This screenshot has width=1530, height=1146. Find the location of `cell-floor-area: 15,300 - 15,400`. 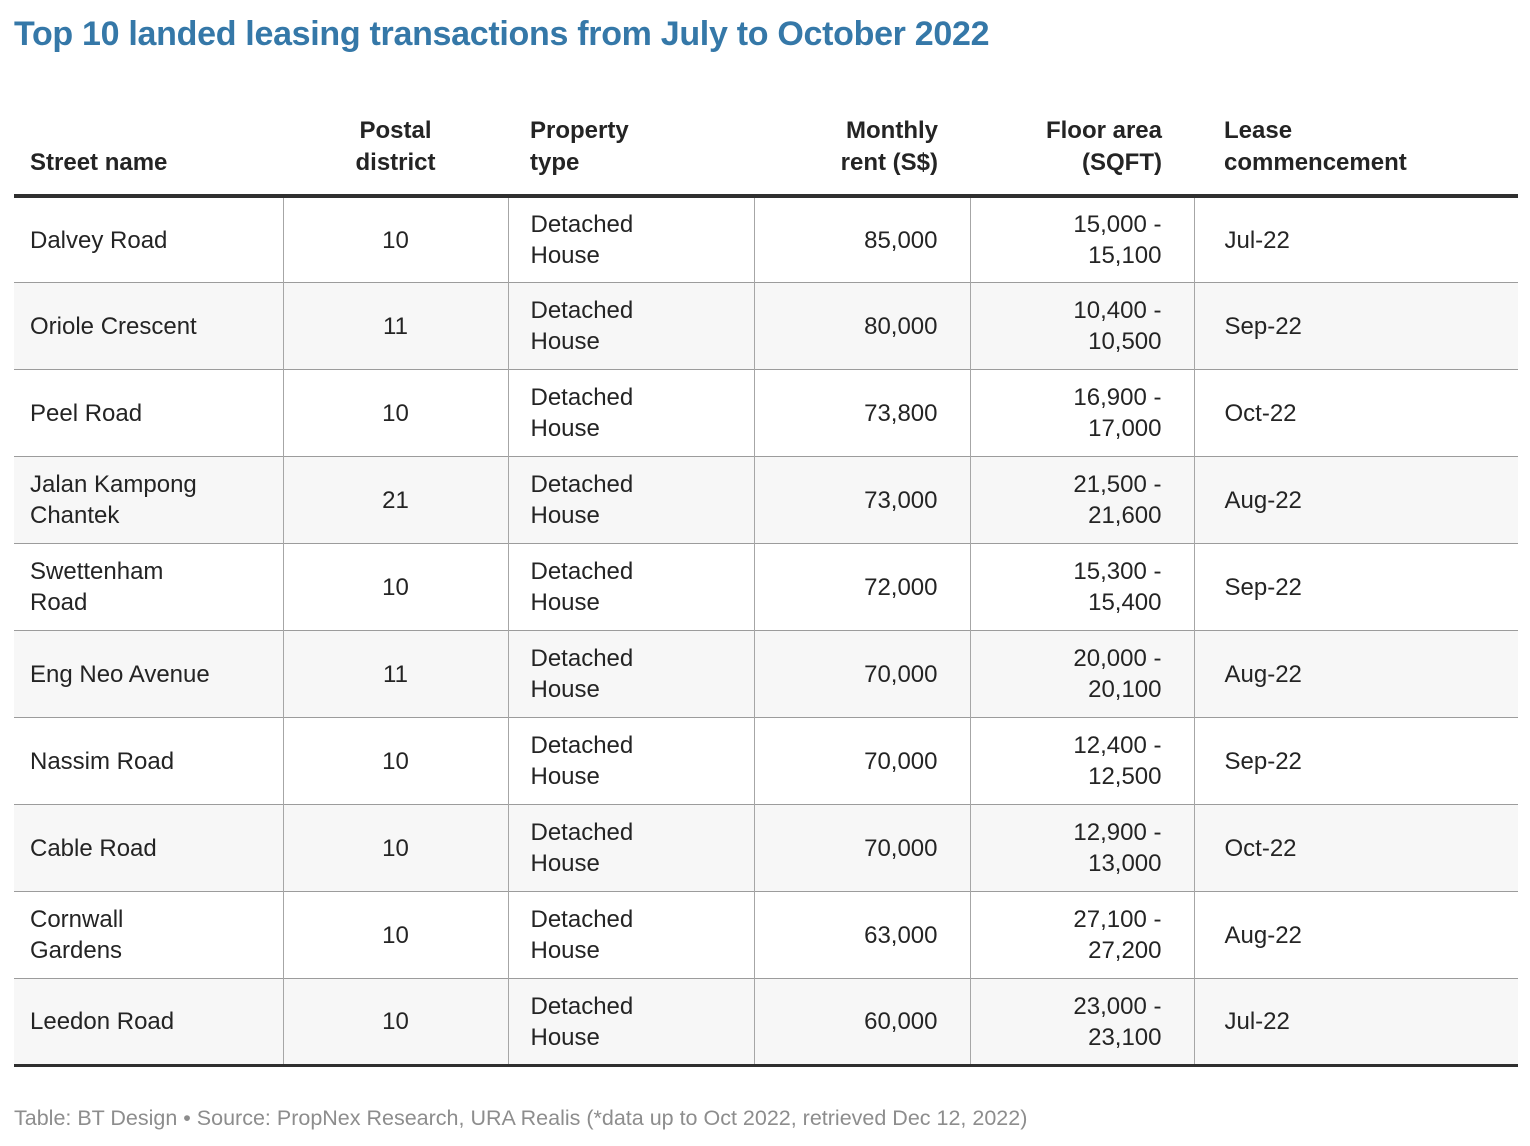

cell-floor-area: 15,300 - 15,400 is located at coordinates (1081, 587).